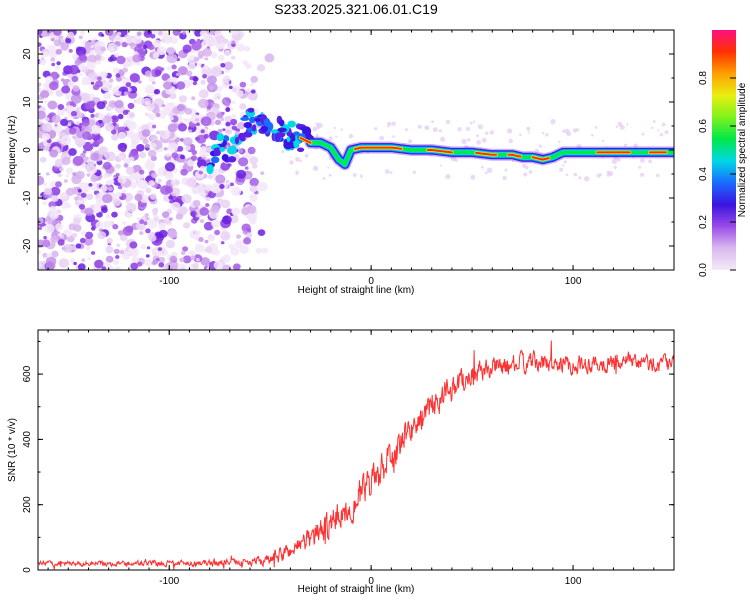  What do you see at coordinates (27, 102) in the screenshot?
I see `y-tick-label: 10` at bounding box center [27, 102].